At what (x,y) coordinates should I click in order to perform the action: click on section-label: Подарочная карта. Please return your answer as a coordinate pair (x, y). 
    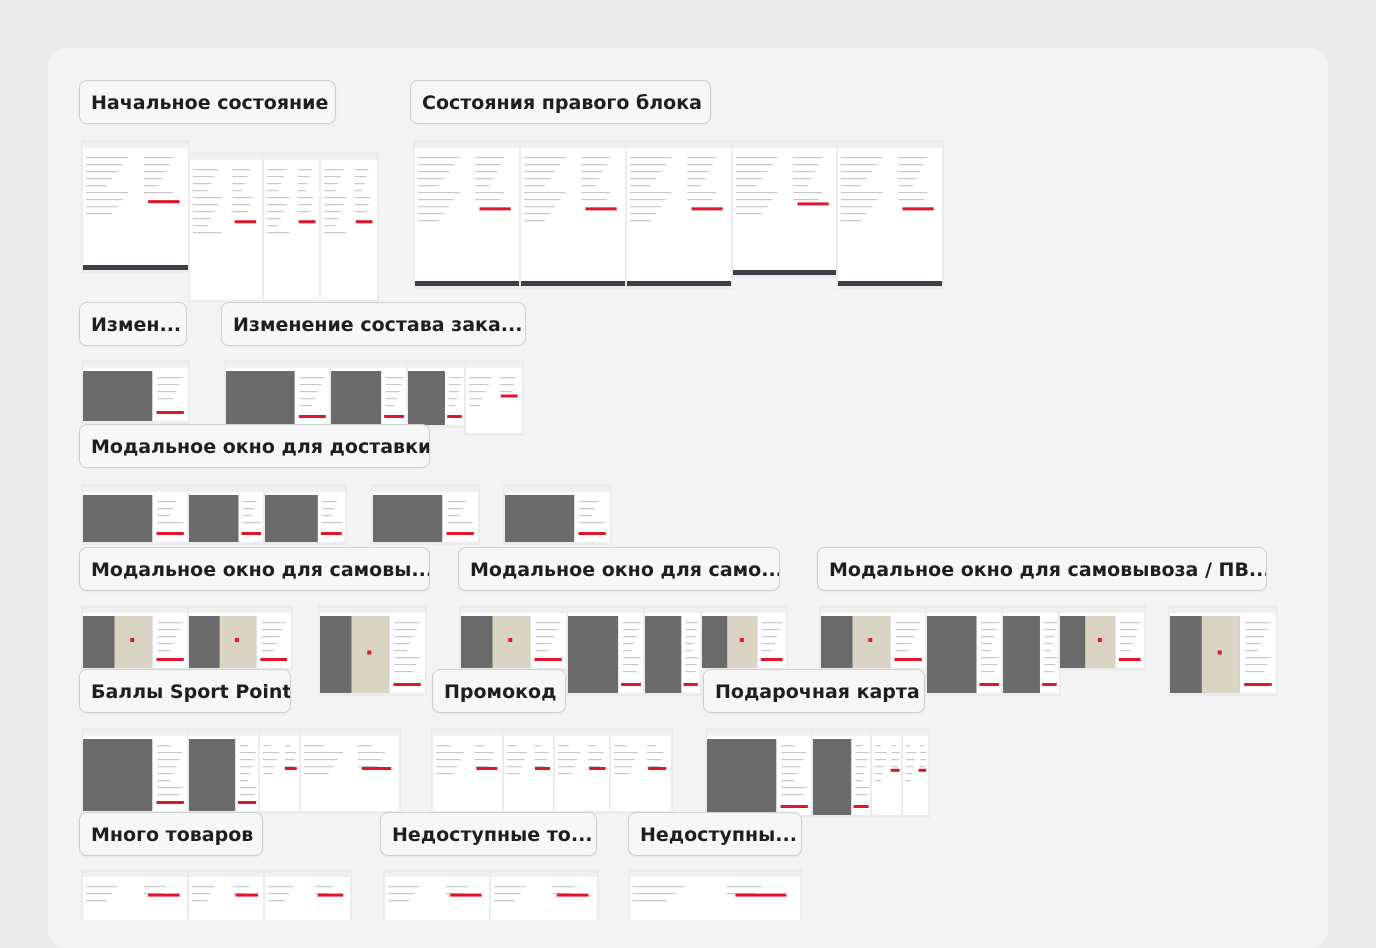
    Looking at the image, I should click on (814, 691).